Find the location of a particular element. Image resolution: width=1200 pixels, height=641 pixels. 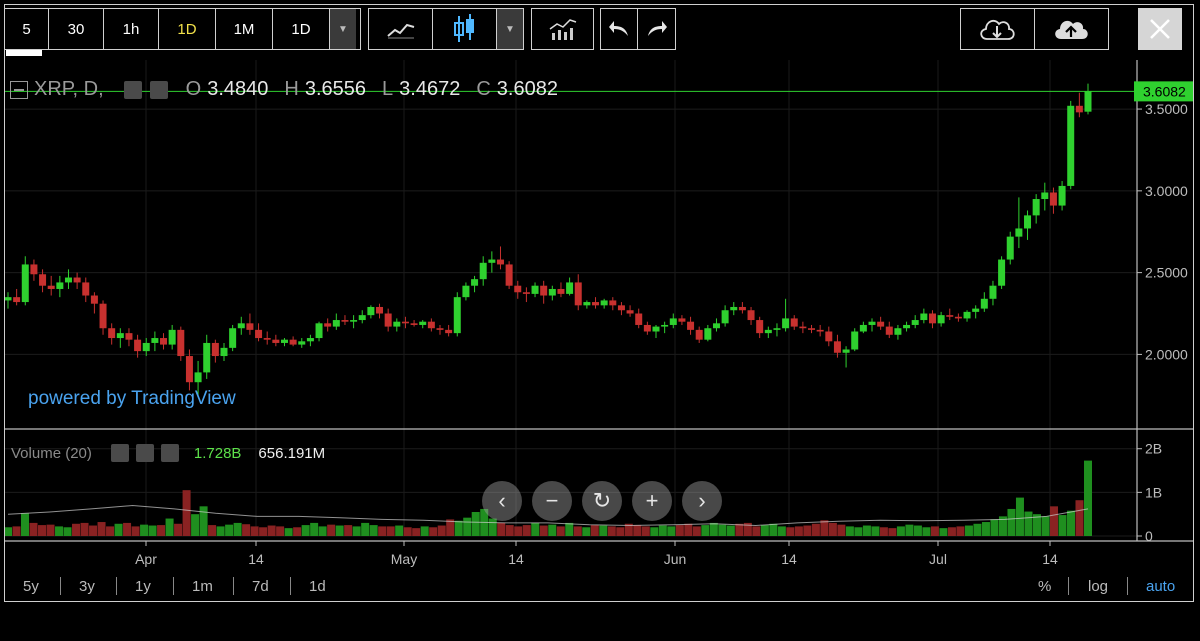

collapse-icon is located at coordinates (19, 89).